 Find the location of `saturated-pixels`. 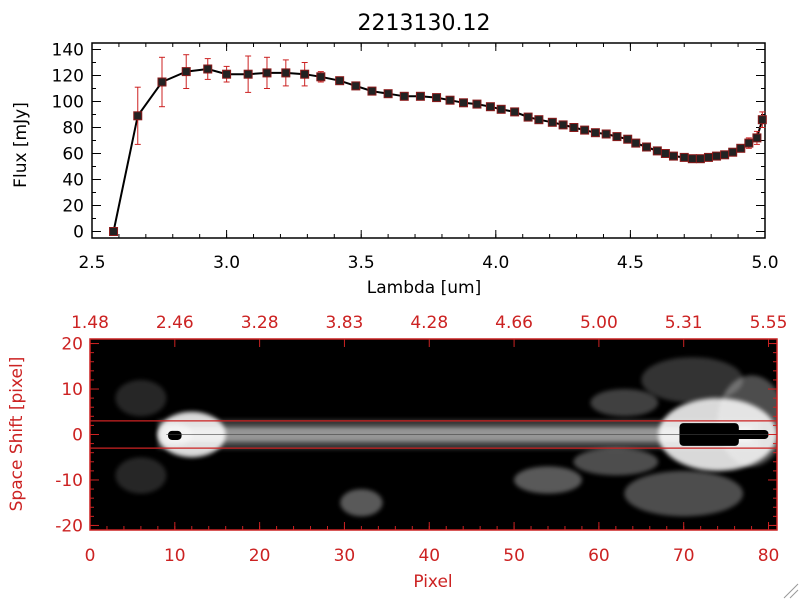

saturated-pixels is located at coordinates (175, 435).